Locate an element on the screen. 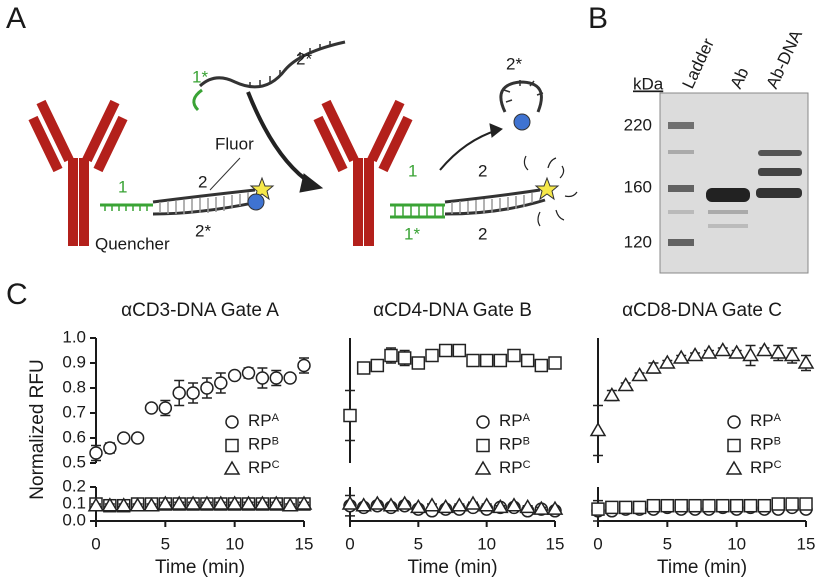  legend-label: RPA is located at coordinates (264, 420).